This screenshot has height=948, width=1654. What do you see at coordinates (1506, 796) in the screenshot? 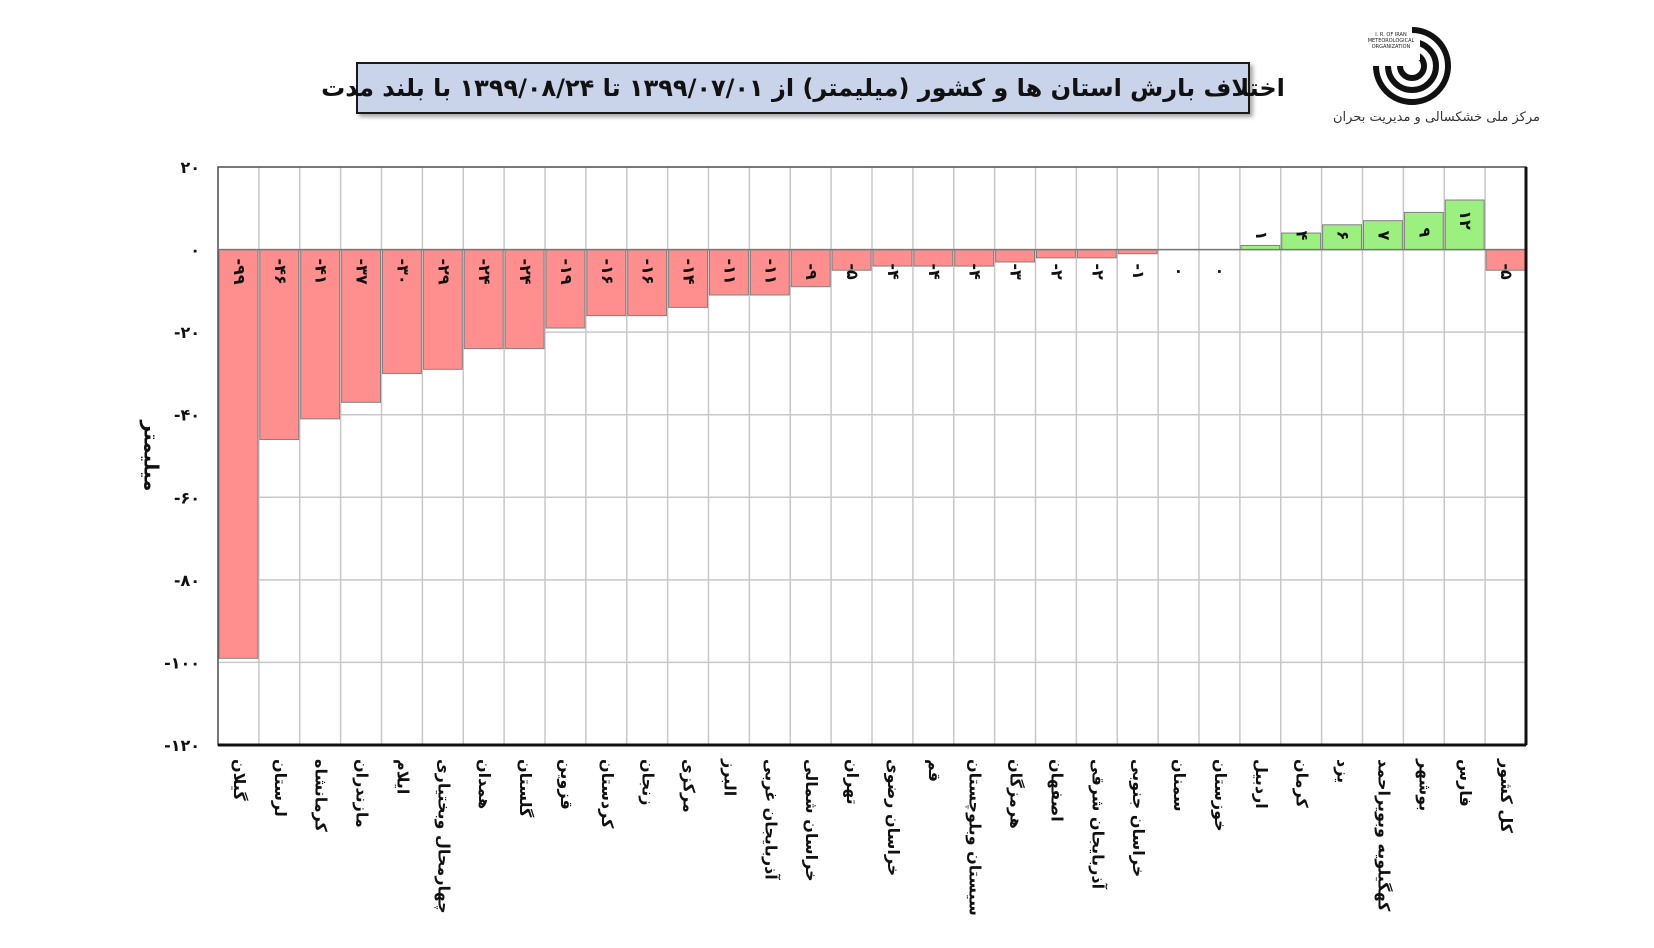
I see `category-label: کل کشور` at bounding box center [1506, 796].